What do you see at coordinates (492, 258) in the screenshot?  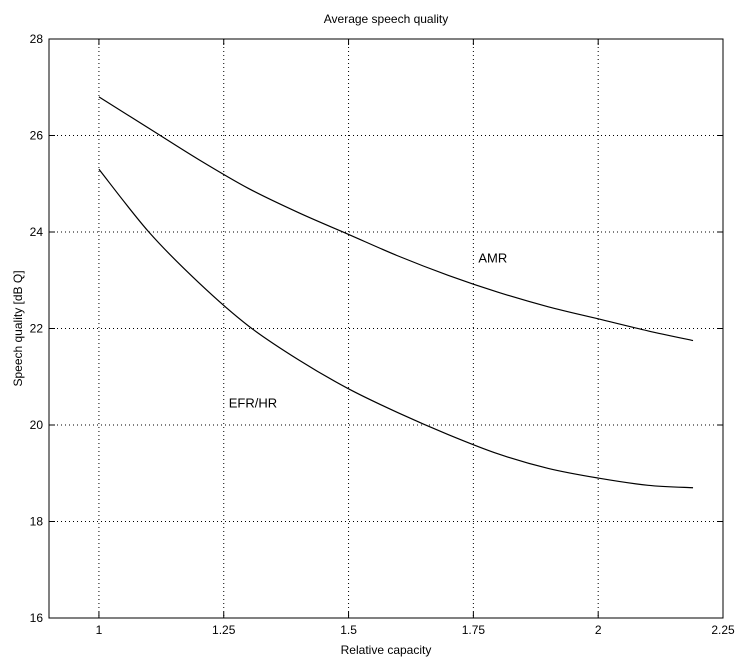 I see `annotation-label: AMR` at bounding box center [492, 258].